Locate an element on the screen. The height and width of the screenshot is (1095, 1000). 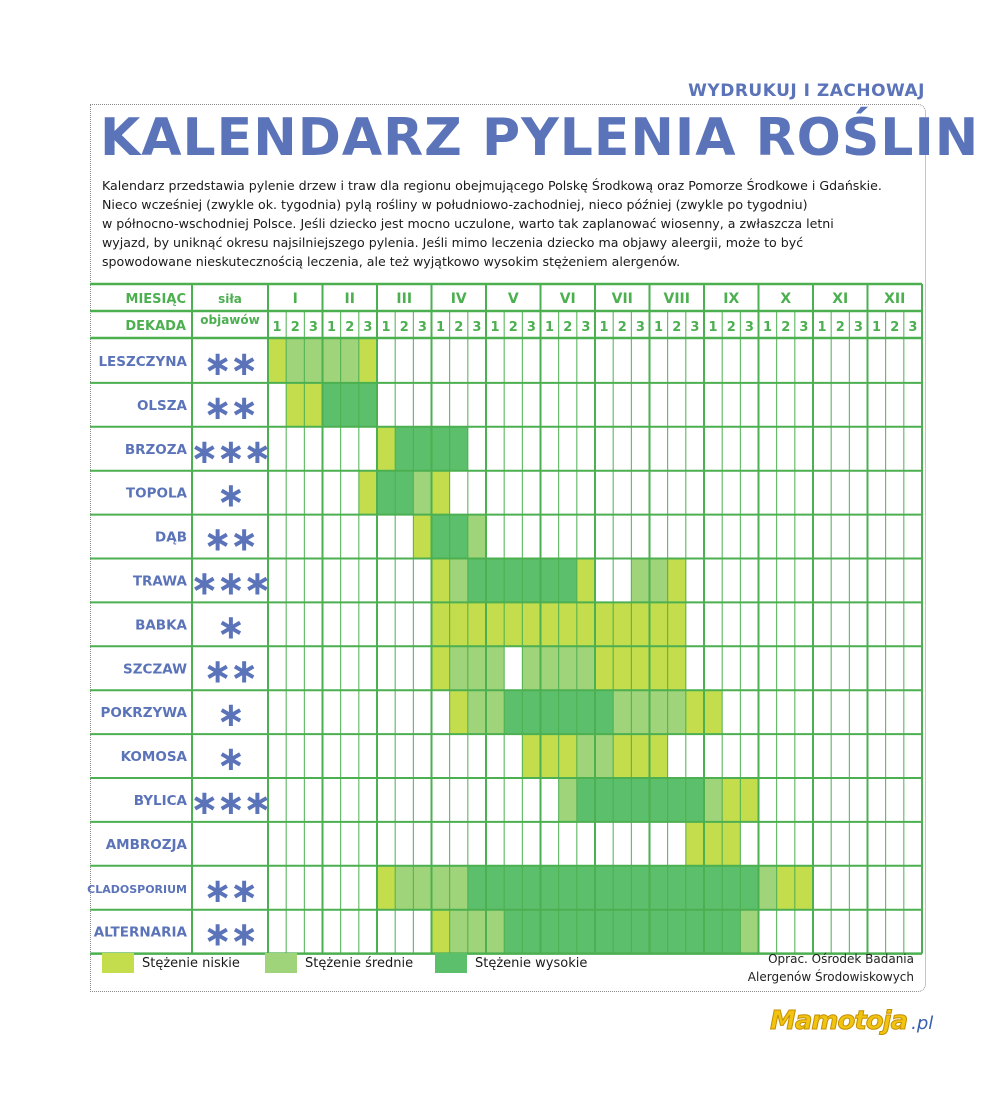
plant-name: CLADOSPORIUM is located at coordinates (137, 889).